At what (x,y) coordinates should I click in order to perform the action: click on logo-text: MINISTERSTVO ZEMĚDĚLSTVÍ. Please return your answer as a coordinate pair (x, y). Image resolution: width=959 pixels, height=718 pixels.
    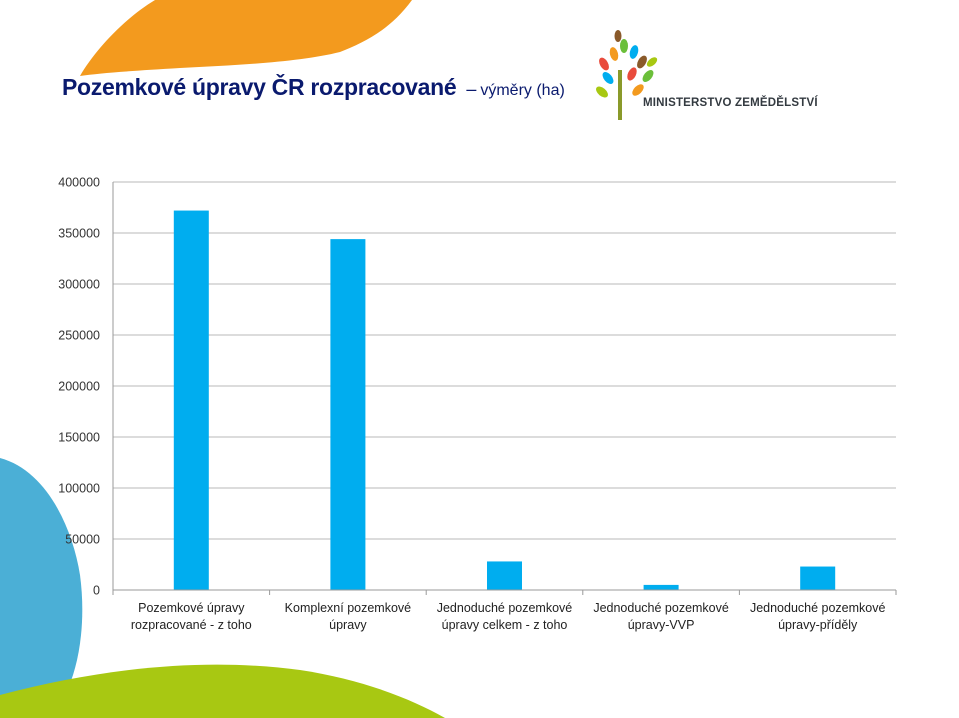
    Looking at the image, I should click on (730, 103).